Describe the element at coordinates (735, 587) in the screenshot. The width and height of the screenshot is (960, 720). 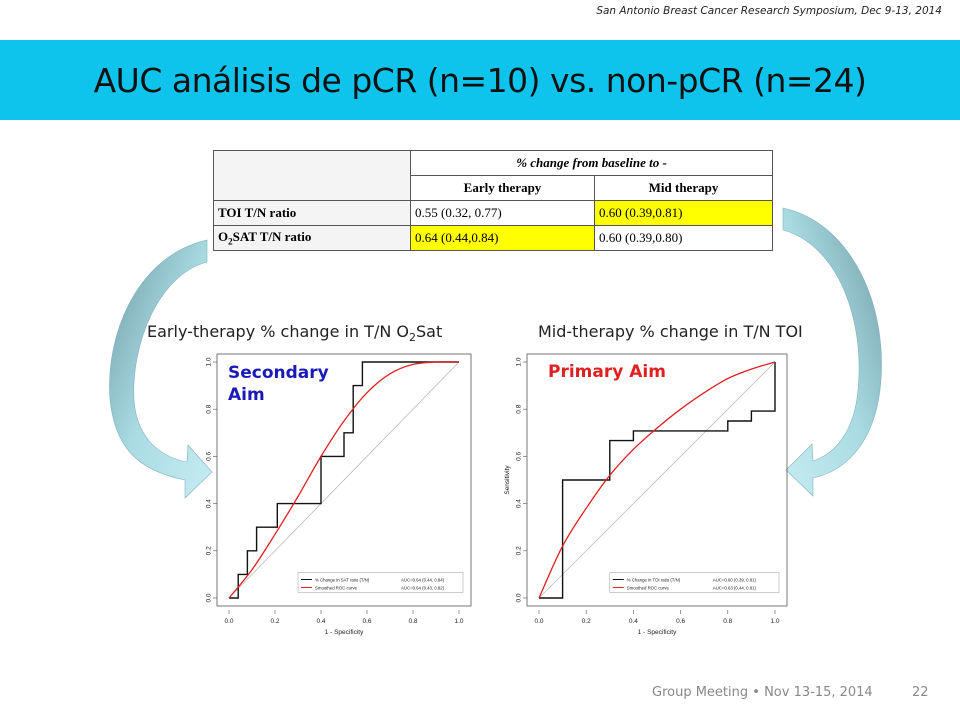
I see `legend-auc: AUC=0.63 (0.44, 0.81)` at that location.